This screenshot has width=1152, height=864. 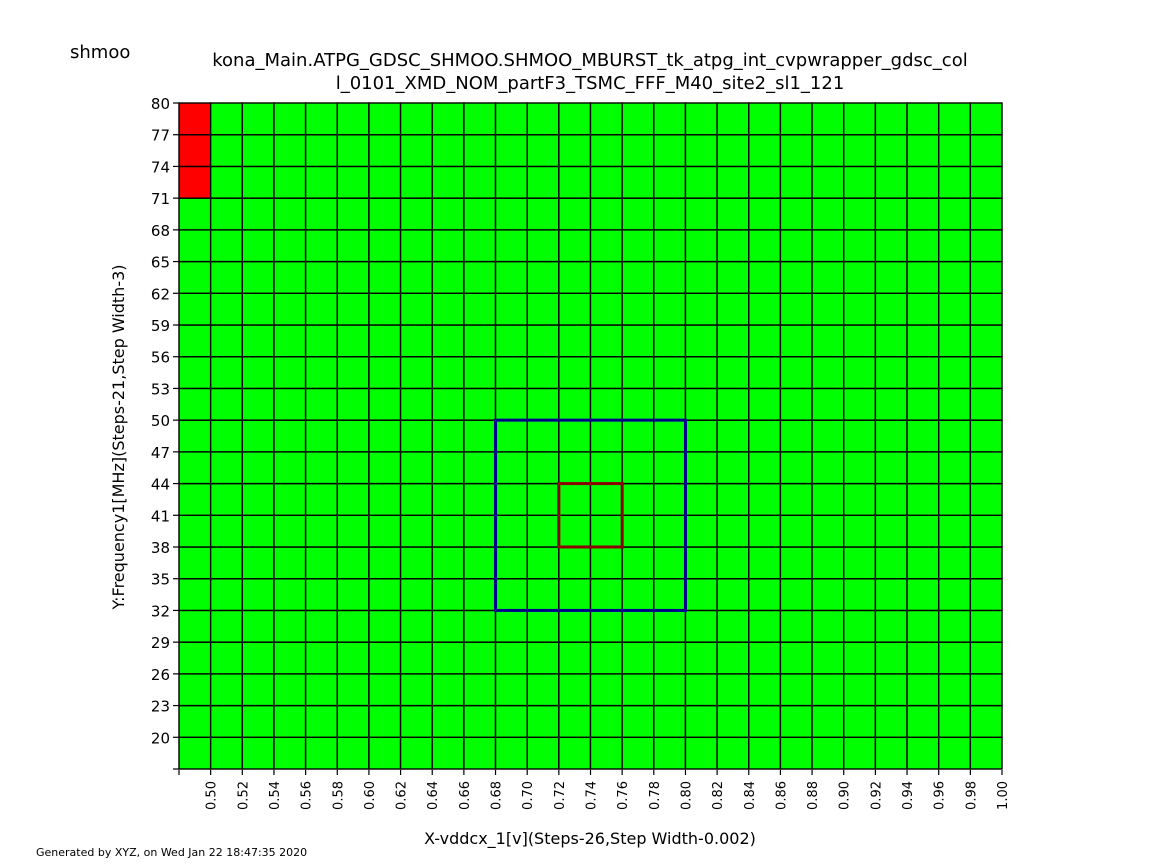 I want to click on x-tick-label: 0.82, so click(x=718, y=795).